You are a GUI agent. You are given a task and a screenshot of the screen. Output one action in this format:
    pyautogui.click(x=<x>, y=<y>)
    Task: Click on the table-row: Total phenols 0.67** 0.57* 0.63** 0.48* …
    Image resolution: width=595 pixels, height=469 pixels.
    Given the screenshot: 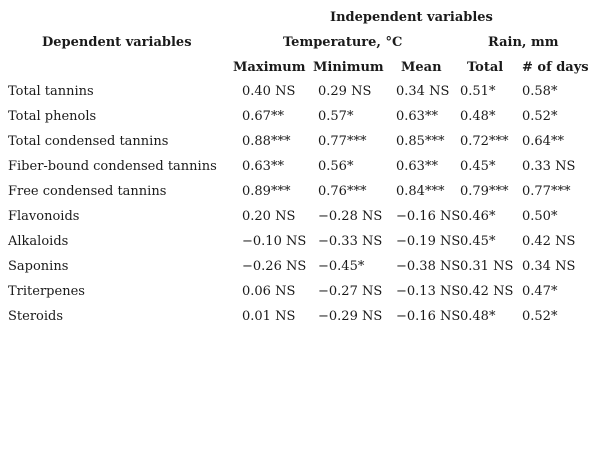 What is the action you would take?
    pyautogui.click(x=297, y=119)
    